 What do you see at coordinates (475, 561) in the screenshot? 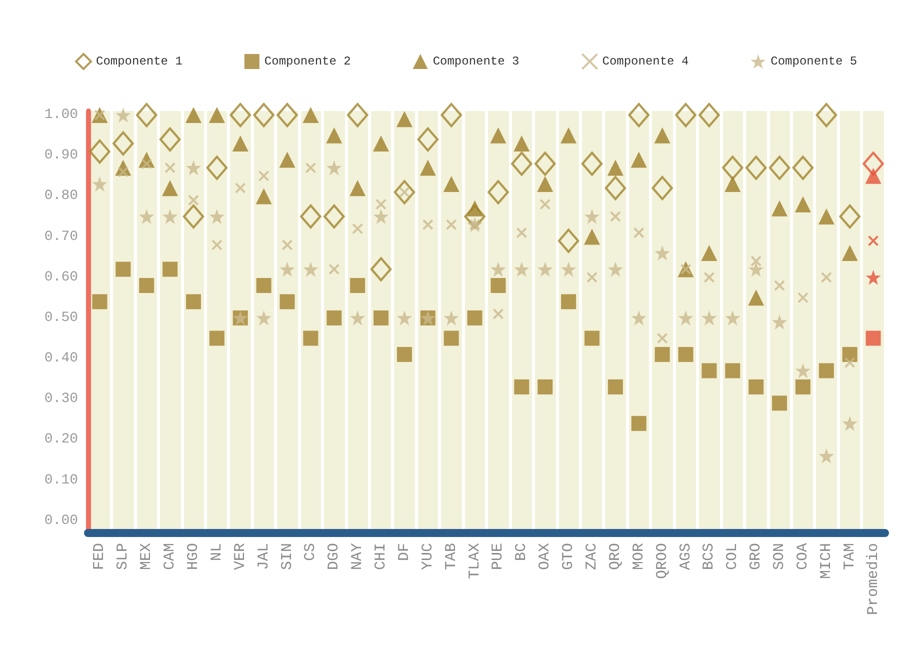
I see `x-tick-label: TLAX` at bounding box center [475, 561].